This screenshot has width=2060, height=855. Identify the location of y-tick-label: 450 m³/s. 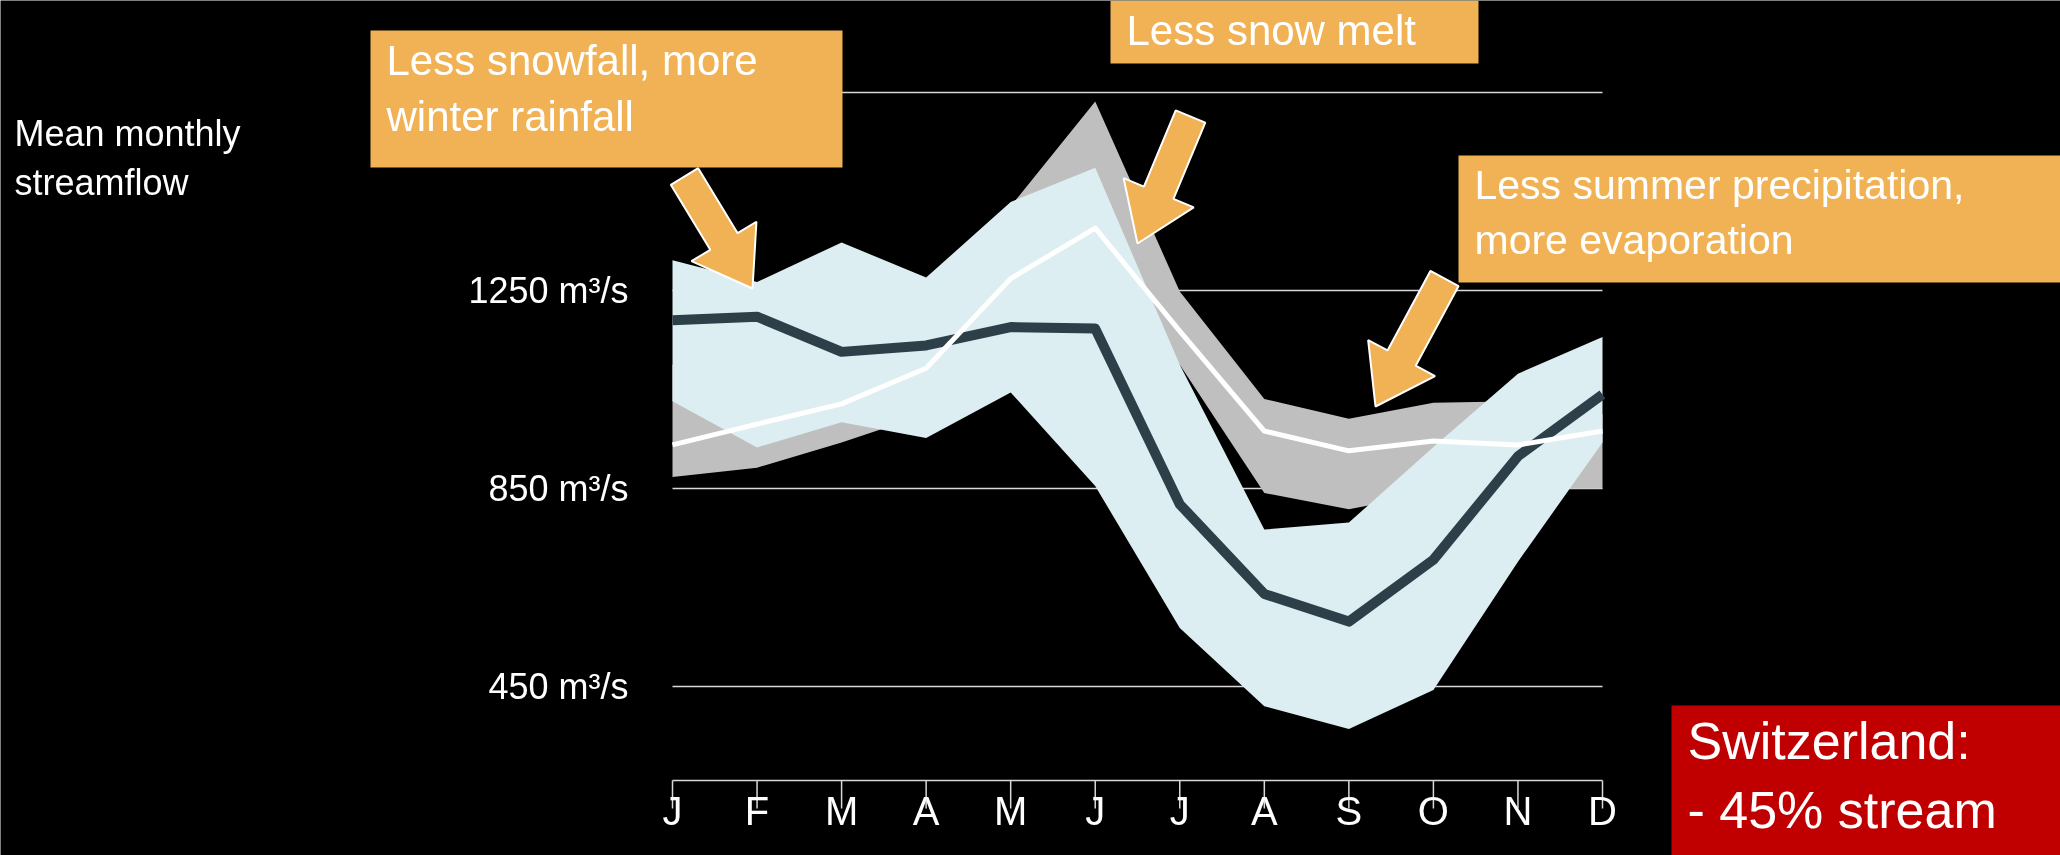
(558, 686).